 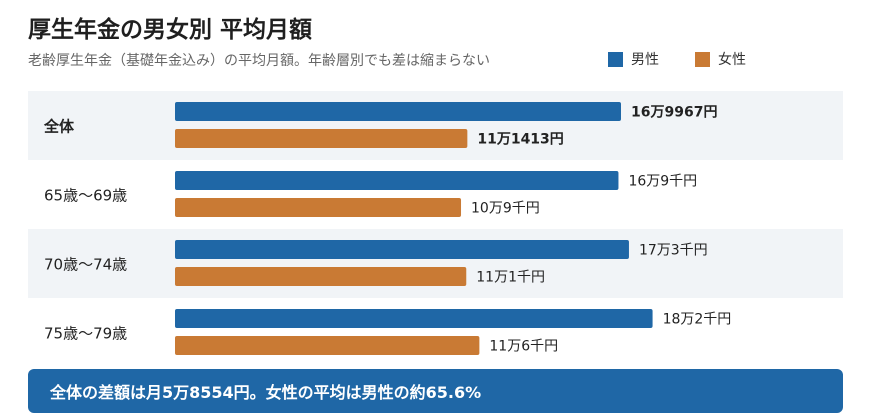 I want to click on data-label-male: 16万9千円, so click(x=662, y=182).